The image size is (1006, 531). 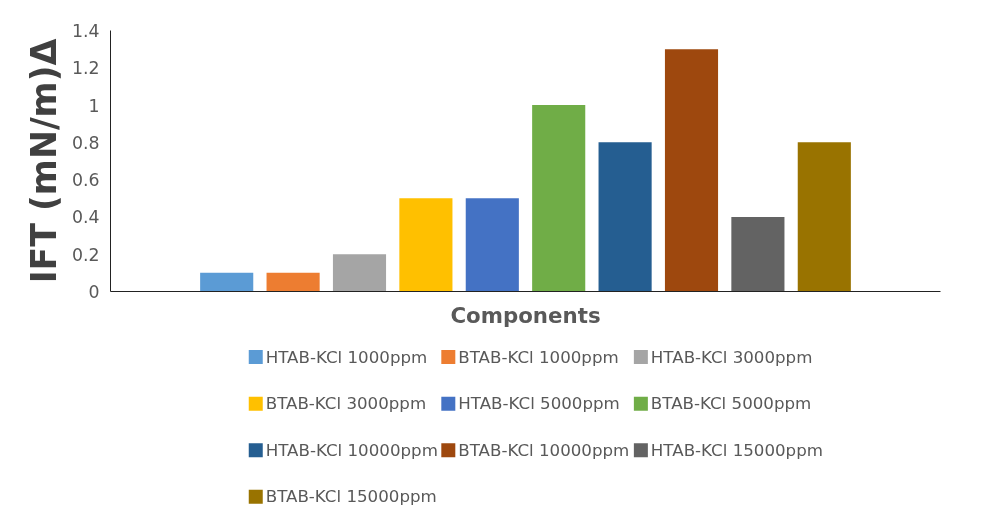 What do you see at coordinates (544, 450) in the screenshot?
I see `legend-label: BTAB-KCl 10000ppm` at bounding box center [544, 450].